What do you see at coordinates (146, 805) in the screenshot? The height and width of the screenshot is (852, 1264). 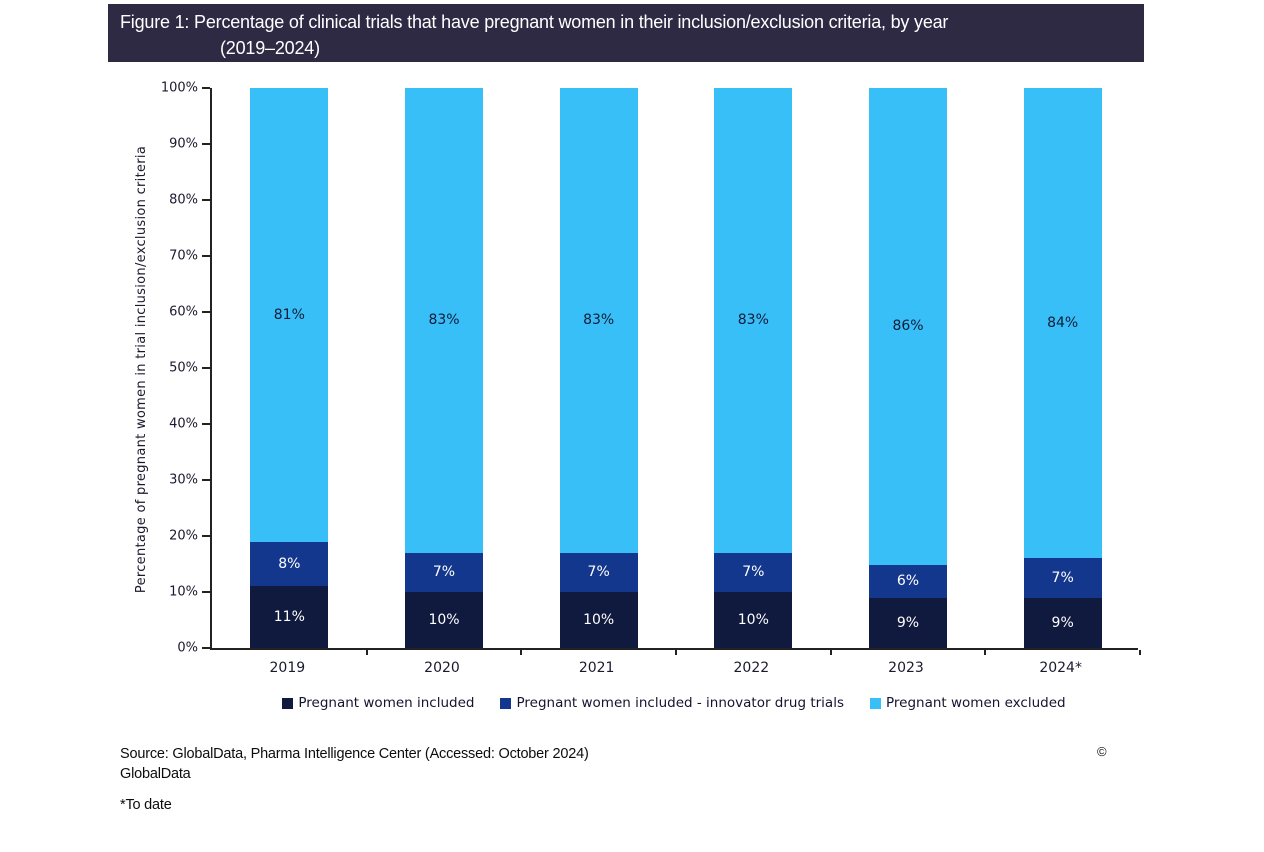 I see `footnote: *To date` at bounding box center [146, 805].